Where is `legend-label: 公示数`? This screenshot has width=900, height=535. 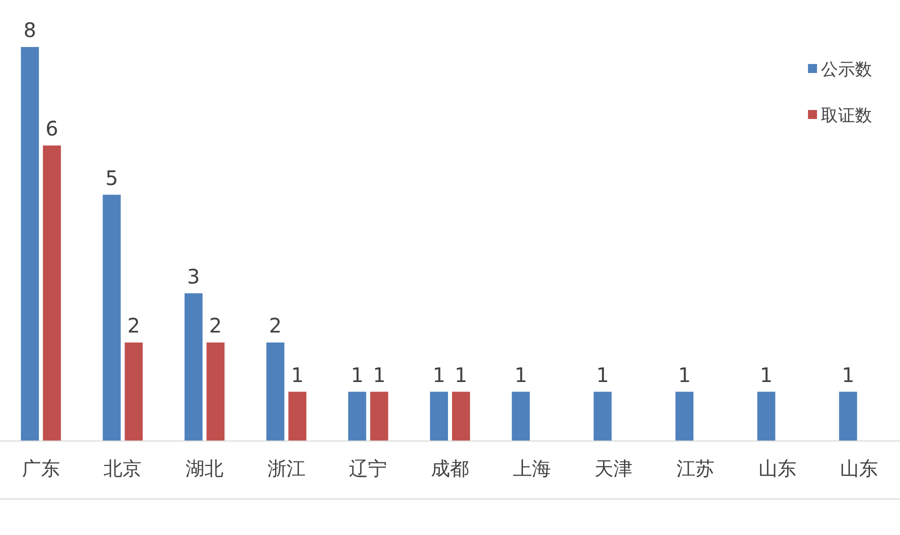 legend-label: 公示数 is located at coordinates (846, 70).